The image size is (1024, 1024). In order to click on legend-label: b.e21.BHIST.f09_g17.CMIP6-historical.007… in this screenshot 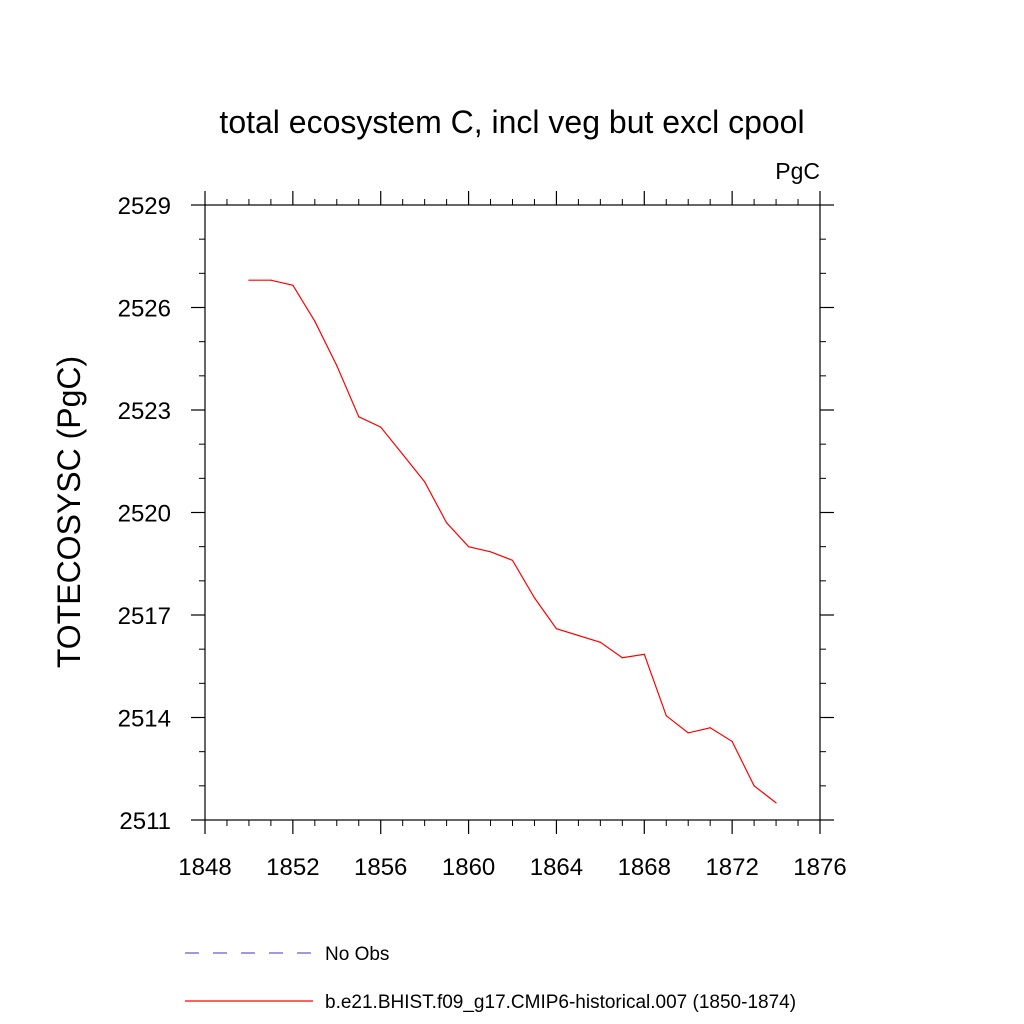, I will do `click(560, 1002)`.